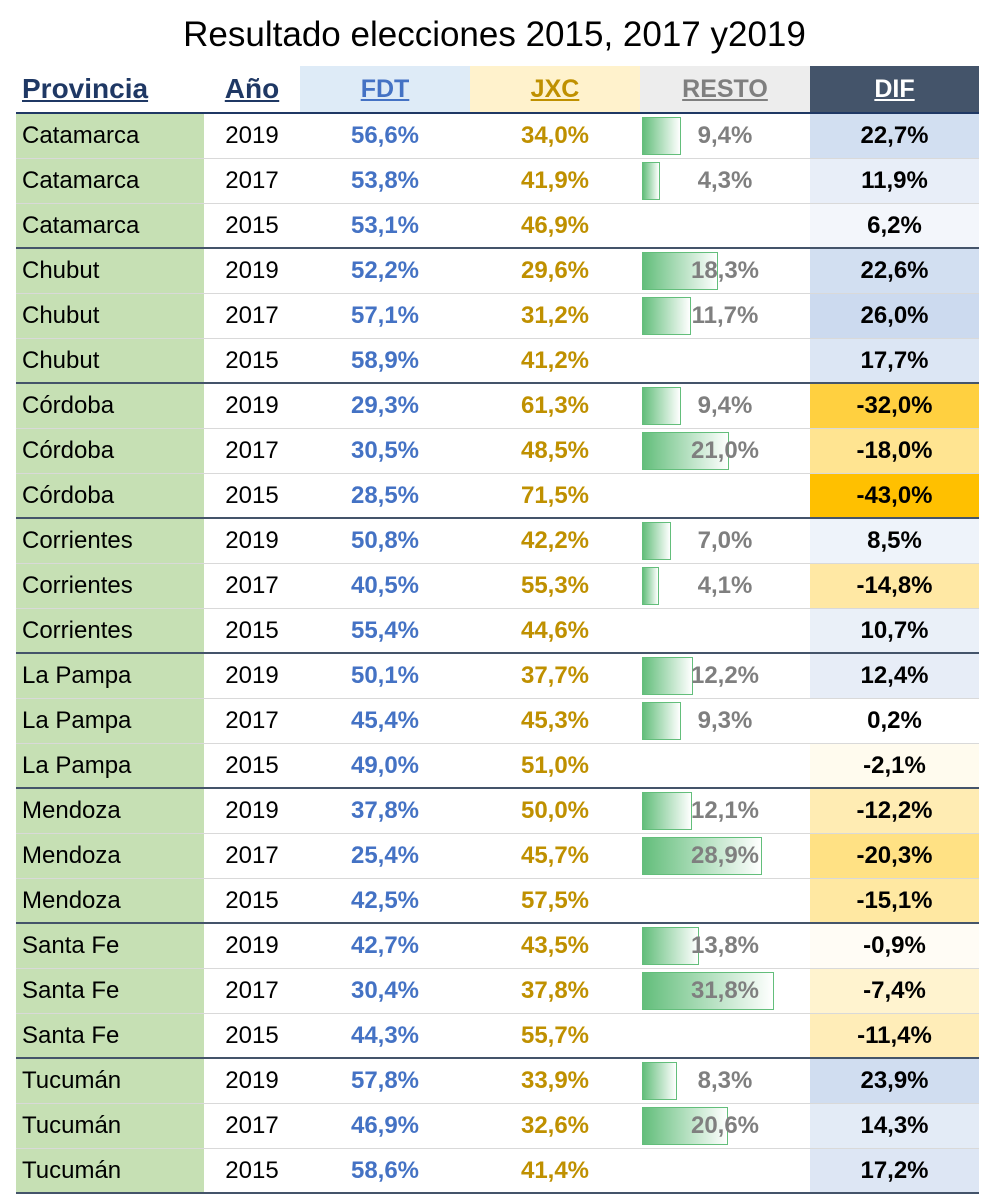 This screenshot has width=989, height=1200. Describe the element at coordinates (385, 225) in the screenshot. I see `fdt-cell: 53,1%` at that location.